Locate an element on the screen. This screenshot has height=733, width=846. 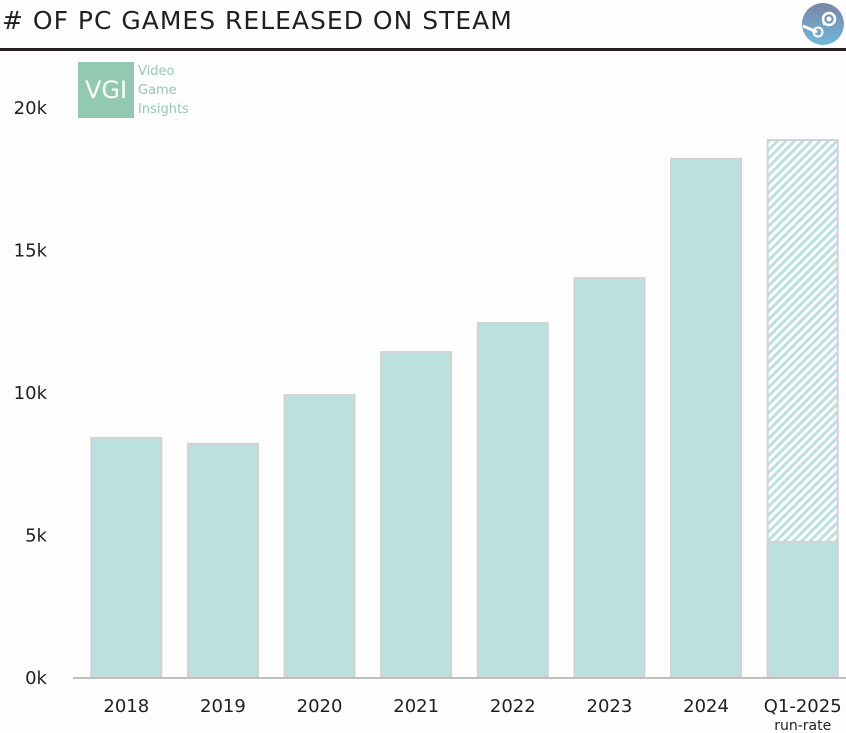
y-tick-label: 0k is located at coordinates (36, 678).